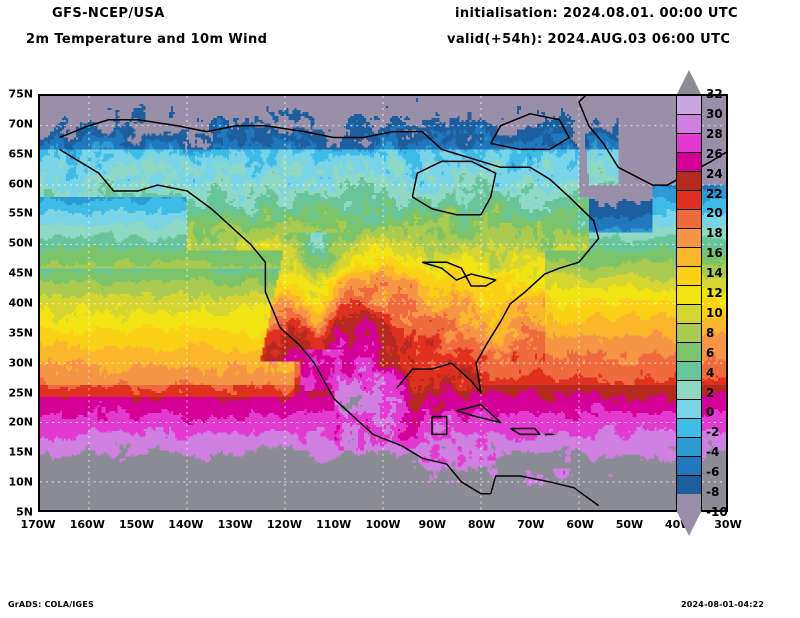 This screenshot has width=800, height=618. What do you see at coordinates (714, 193) in the screenshot?
I see `colorbar-tick: 22` at bounding box center [714, 193].